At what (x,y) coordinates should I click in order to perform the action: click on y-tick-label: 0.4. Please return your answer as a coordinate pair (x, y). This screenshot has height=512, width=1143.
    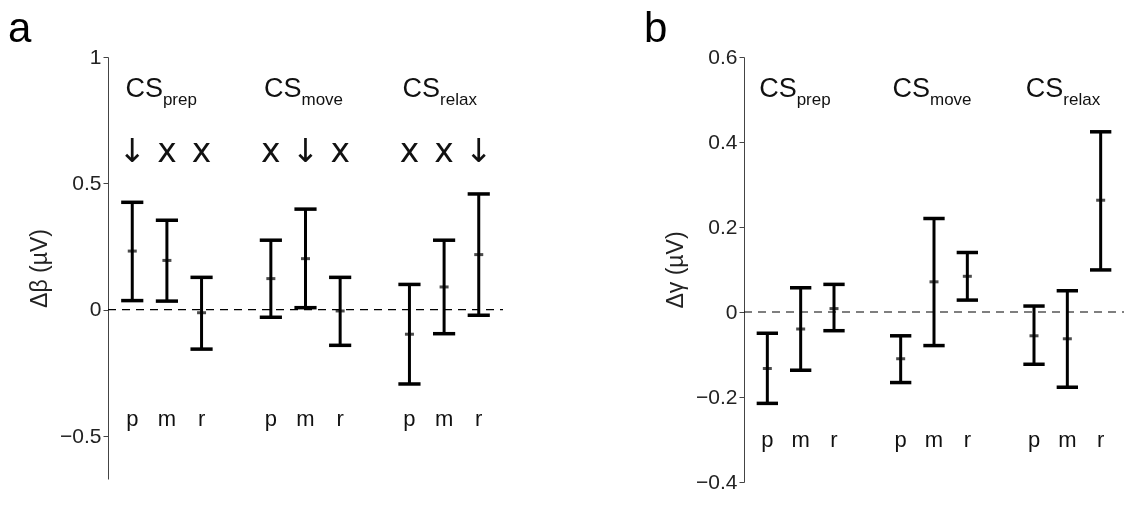
    Looking at the image, I should click on (723, 141).